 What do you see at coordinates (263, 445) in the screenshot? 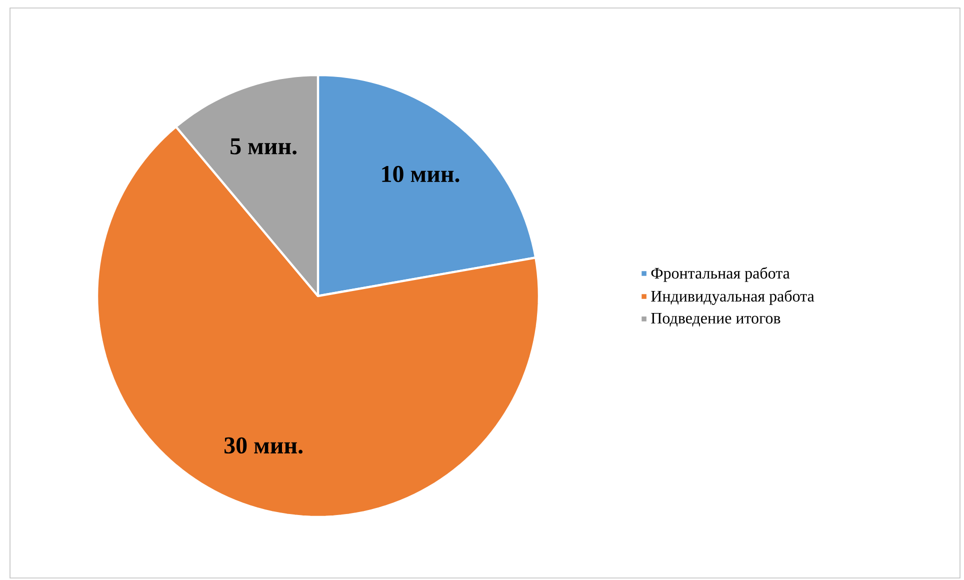
I see `data-label: 30 мин.` at bounding box center [263, 445].